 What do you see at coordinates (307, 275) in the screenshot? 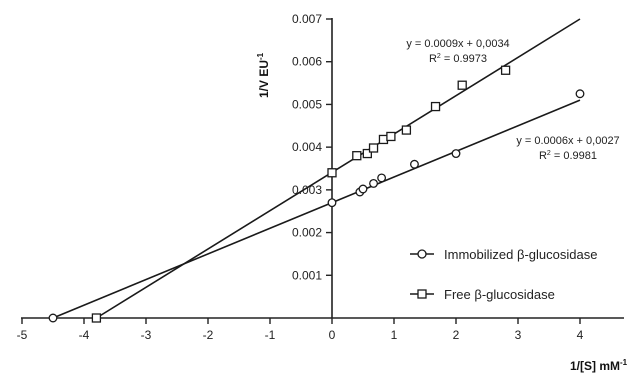
I see `y-tick-label: 0.001` at bounding box center [307, 275].